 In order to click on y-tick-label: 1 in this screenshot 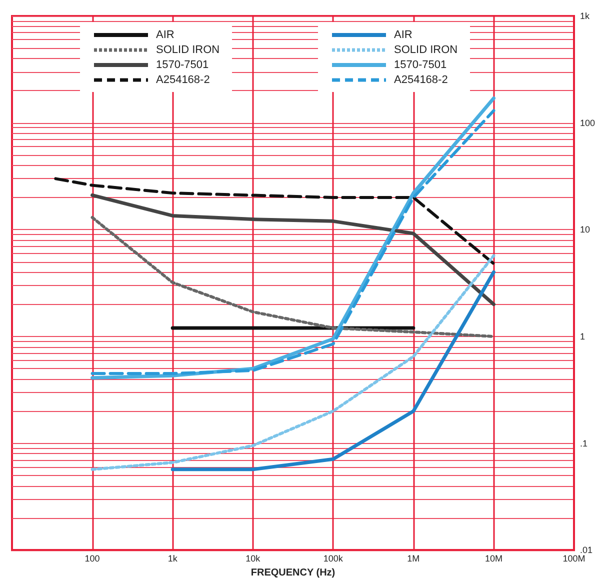, I will do `click(583, 336)`.